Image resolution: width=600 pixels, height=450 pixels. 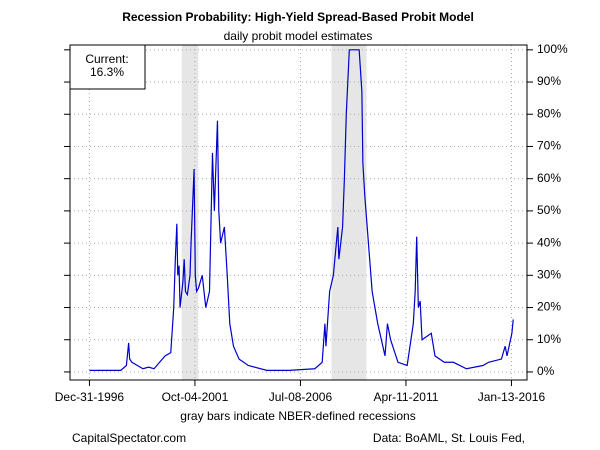 What do you see at coordinates (549, 307) in the screenshot?
I see `y-tick-label: 20%` at bounding box center [549, 307].